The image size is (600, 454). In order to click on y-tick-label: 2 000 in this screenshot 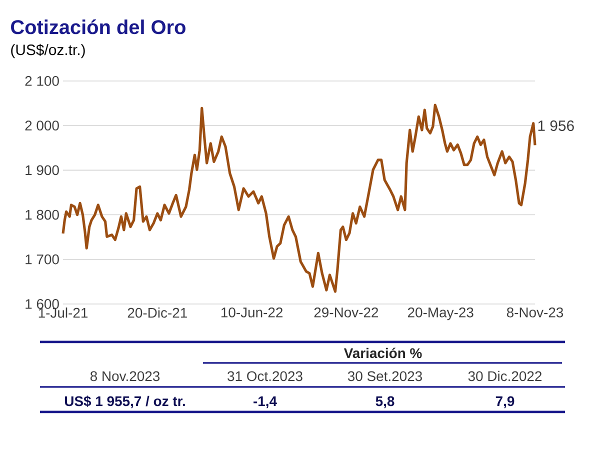, I will do `click(42, 125)`.